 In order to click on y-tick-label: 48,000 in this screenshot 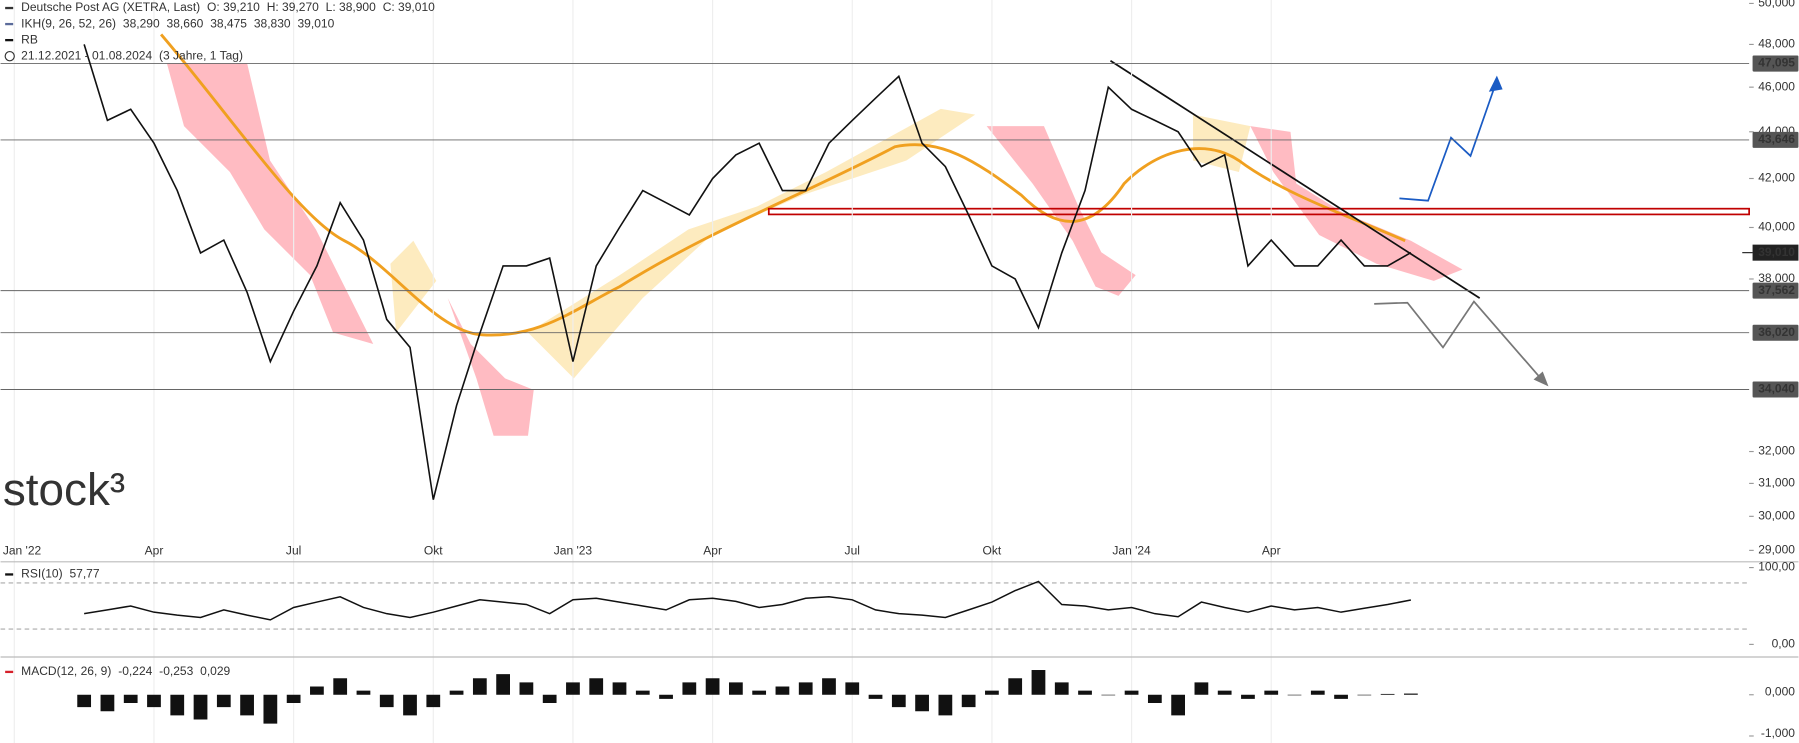, I will do `click(1776, 44)`.